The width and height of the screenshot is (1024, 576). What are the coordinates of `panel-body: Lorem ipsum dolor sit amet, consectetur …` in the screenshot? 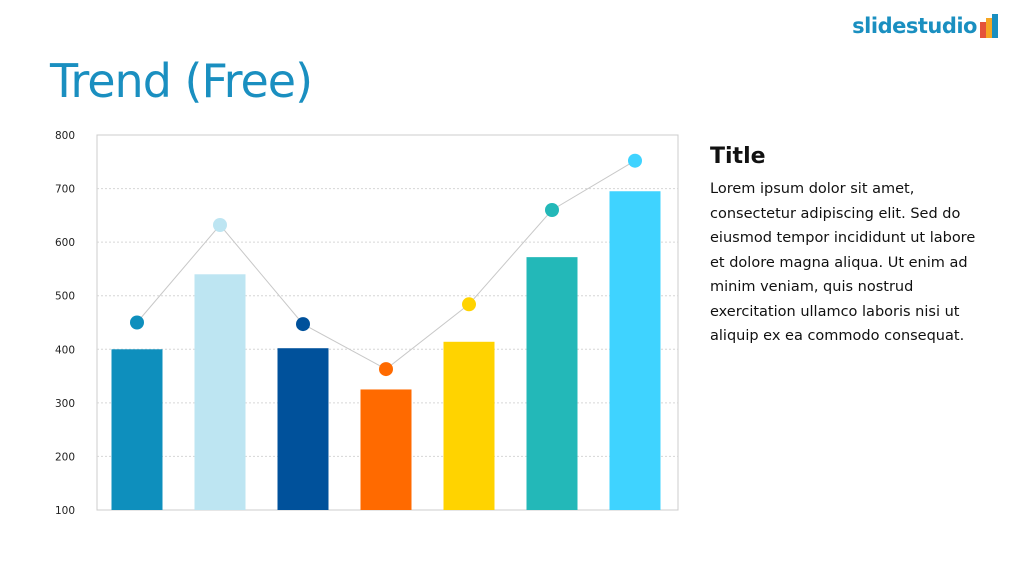 It's located at (843, 262).